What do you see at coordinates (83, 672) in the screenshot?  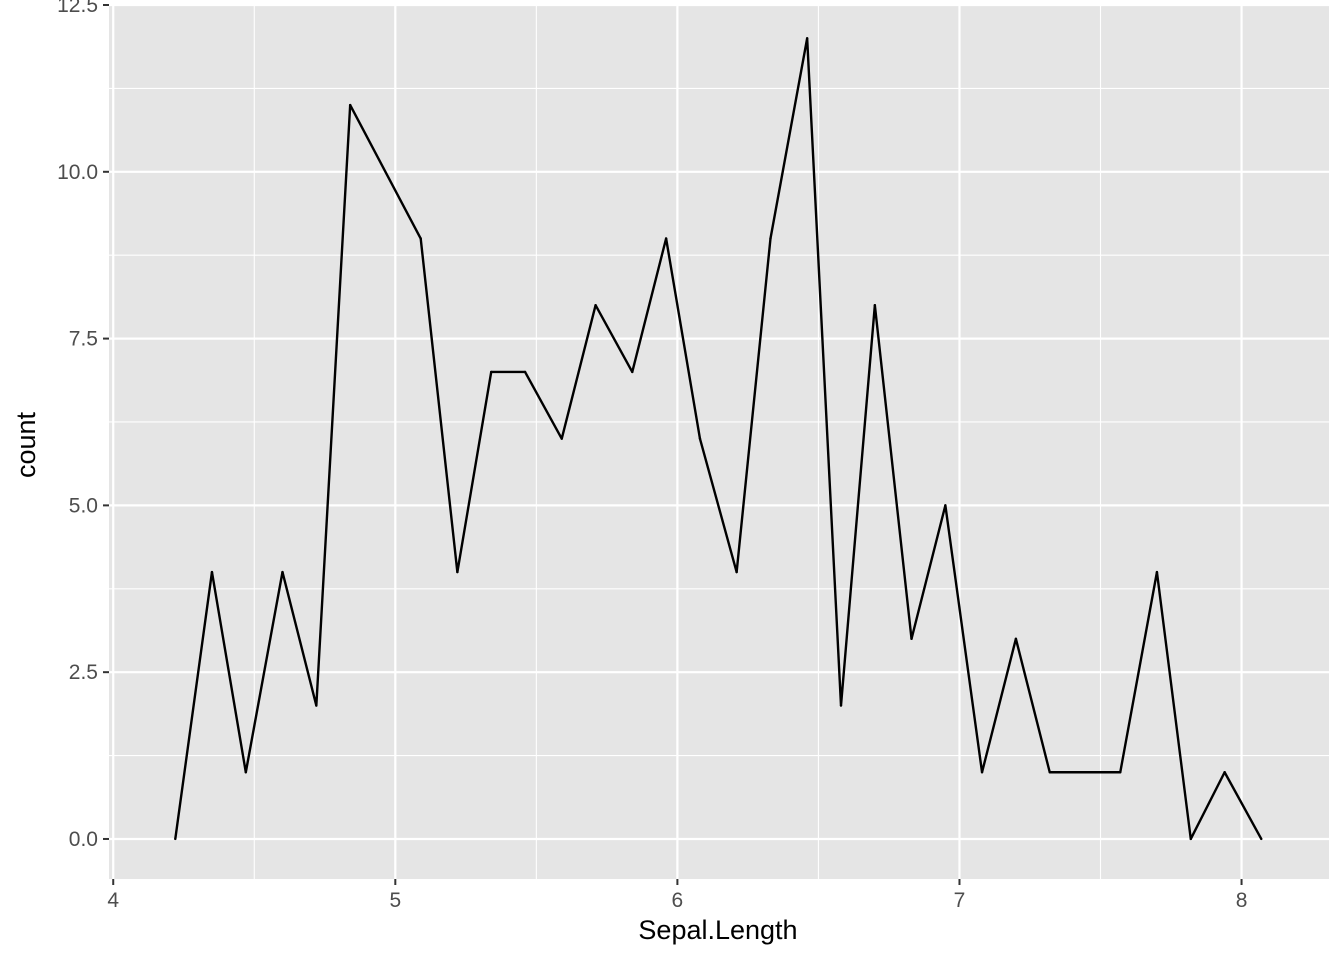 I see `y-tick-label: 2.5` at bounding box center [83, 672].